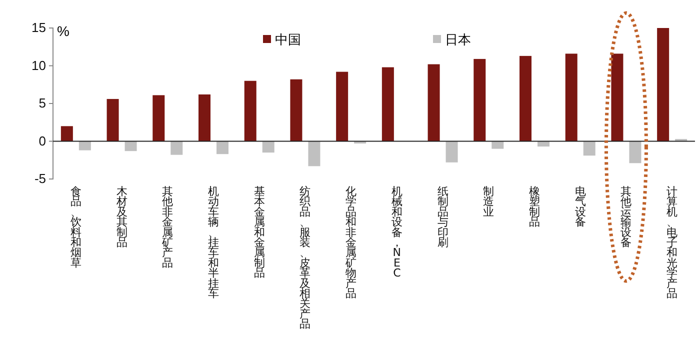  I want to click on y-tick-label: 15, so click(39, 28).